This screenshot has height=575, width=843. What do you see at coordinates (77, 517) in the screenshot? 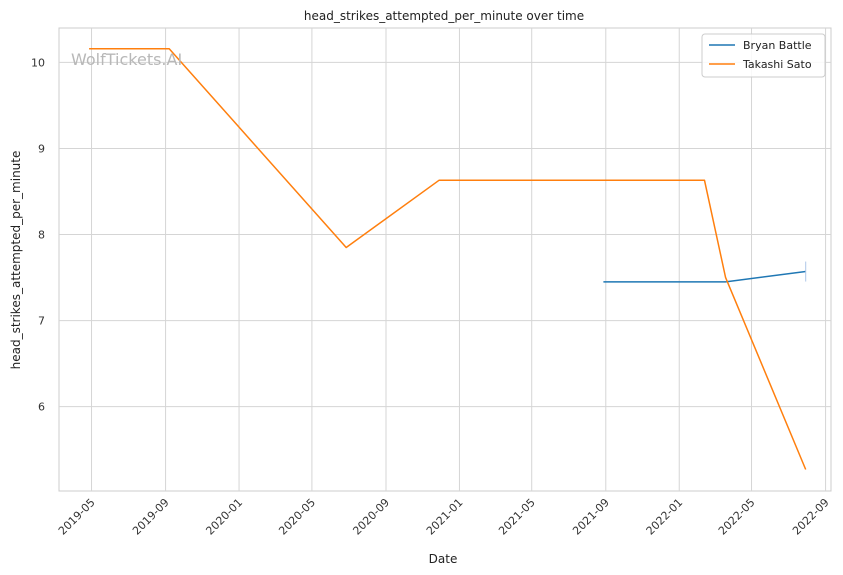
I see `x-tick-label-2019-05: 2019-05` at bounding box center [77, 517].